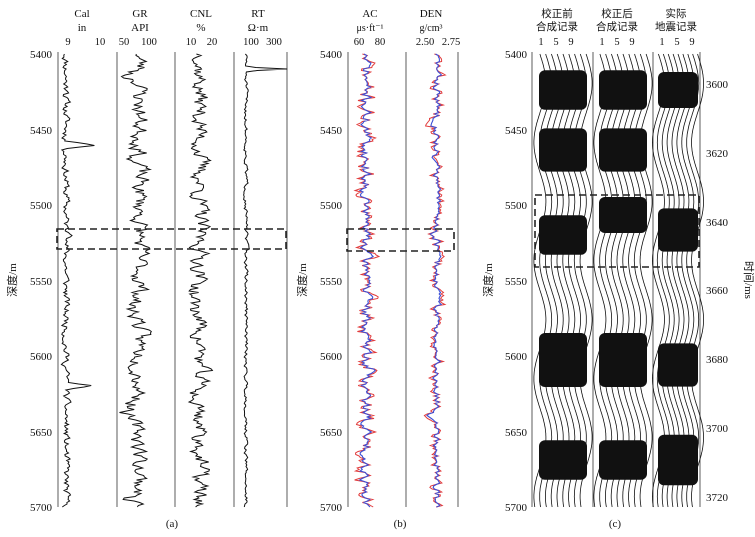 This screenshot has height=537, width=755. I want to click on time-tick-2: 3640, so click(717, 223).